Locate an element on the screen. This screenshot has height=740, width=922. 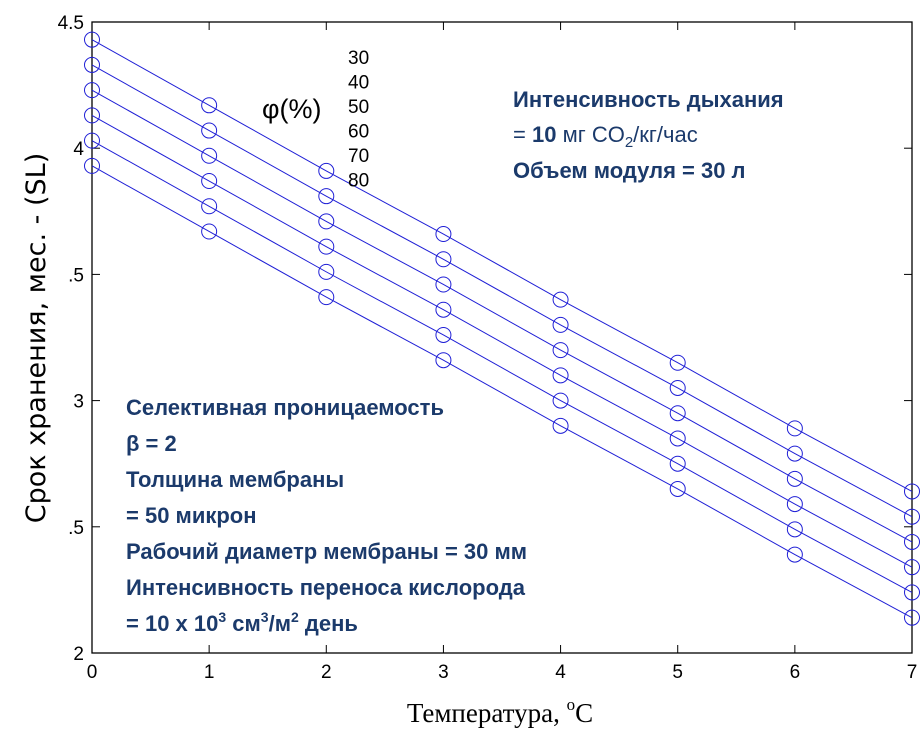
oxygen-transfer-label: Интенсивность переноса кислорода is located at coordinates (326, 587).